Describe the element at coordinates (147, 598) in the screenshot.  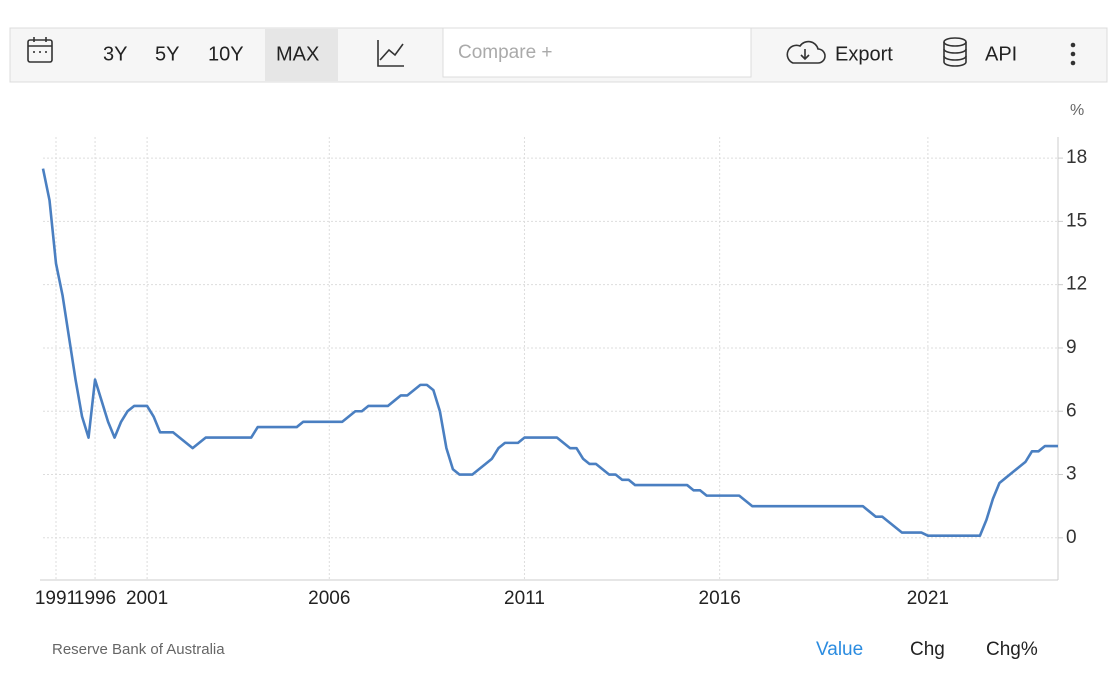
I see `x-tick-label: 2001` at that location.